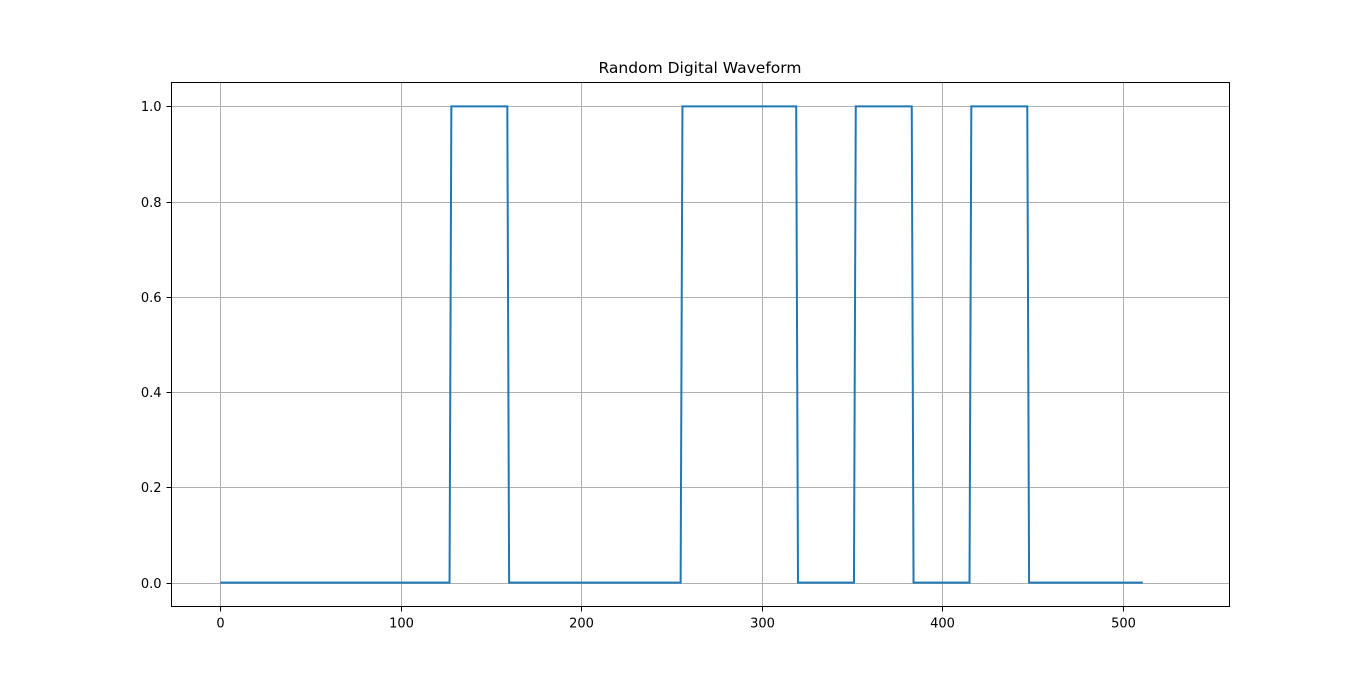  Describe the element at coordinates (401, 624) in the screenshot. I see `x-tick-label: 100` at that location.